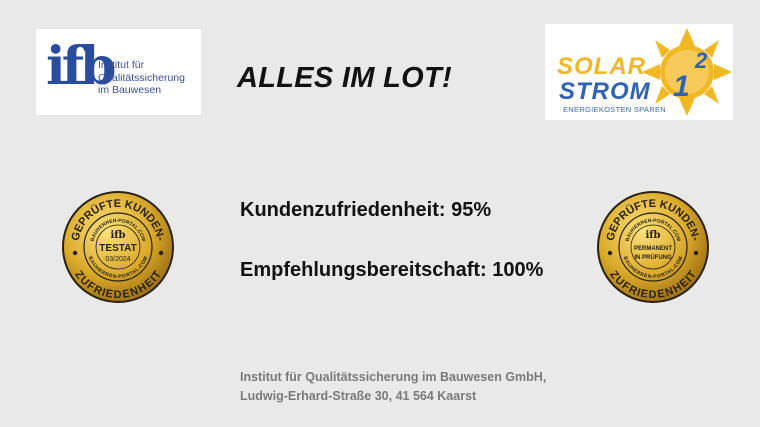  What do you see at coordinates (471, 210) in the screenshot?
I see `stat-value: 95%` at bounding box center [471, 210].